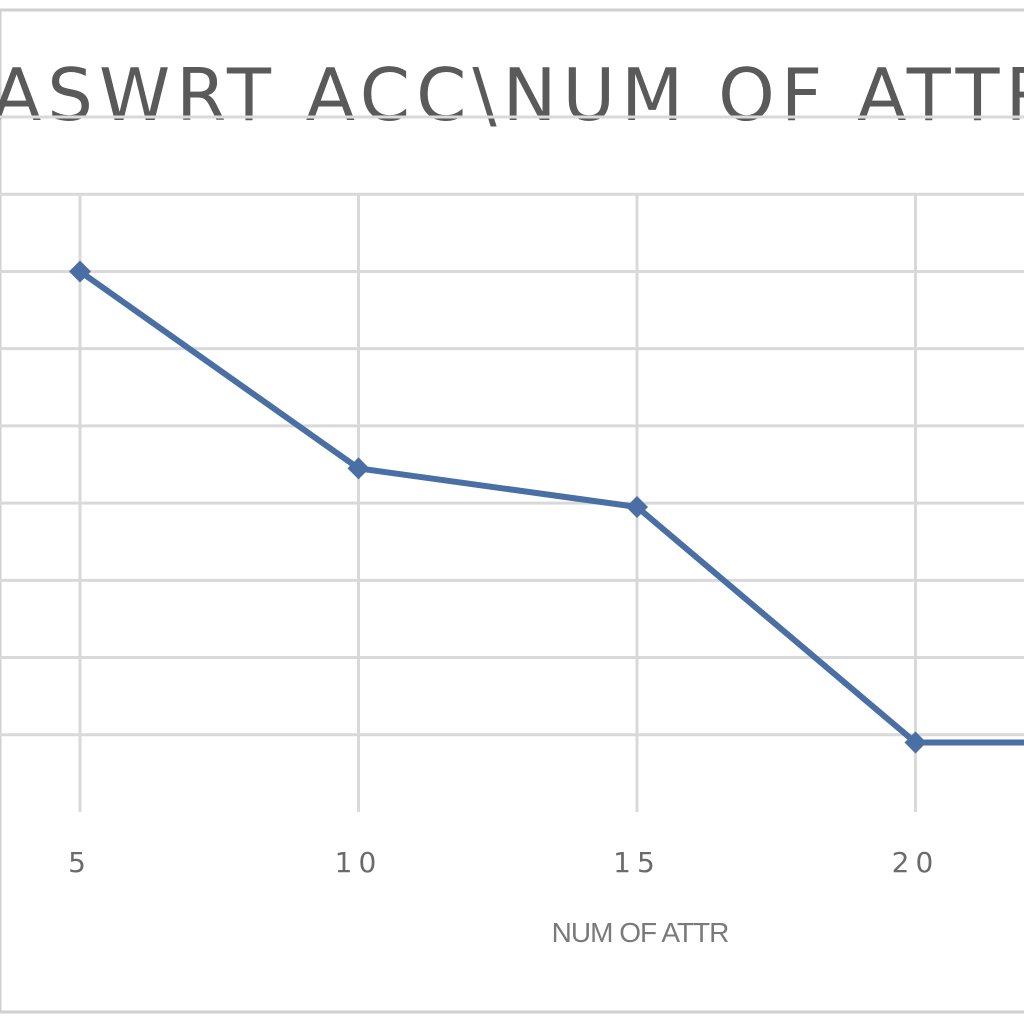 The image size is (1024, 1024). I want to click on x-axis-label: NUM OF ATTR, so click(640, 932).